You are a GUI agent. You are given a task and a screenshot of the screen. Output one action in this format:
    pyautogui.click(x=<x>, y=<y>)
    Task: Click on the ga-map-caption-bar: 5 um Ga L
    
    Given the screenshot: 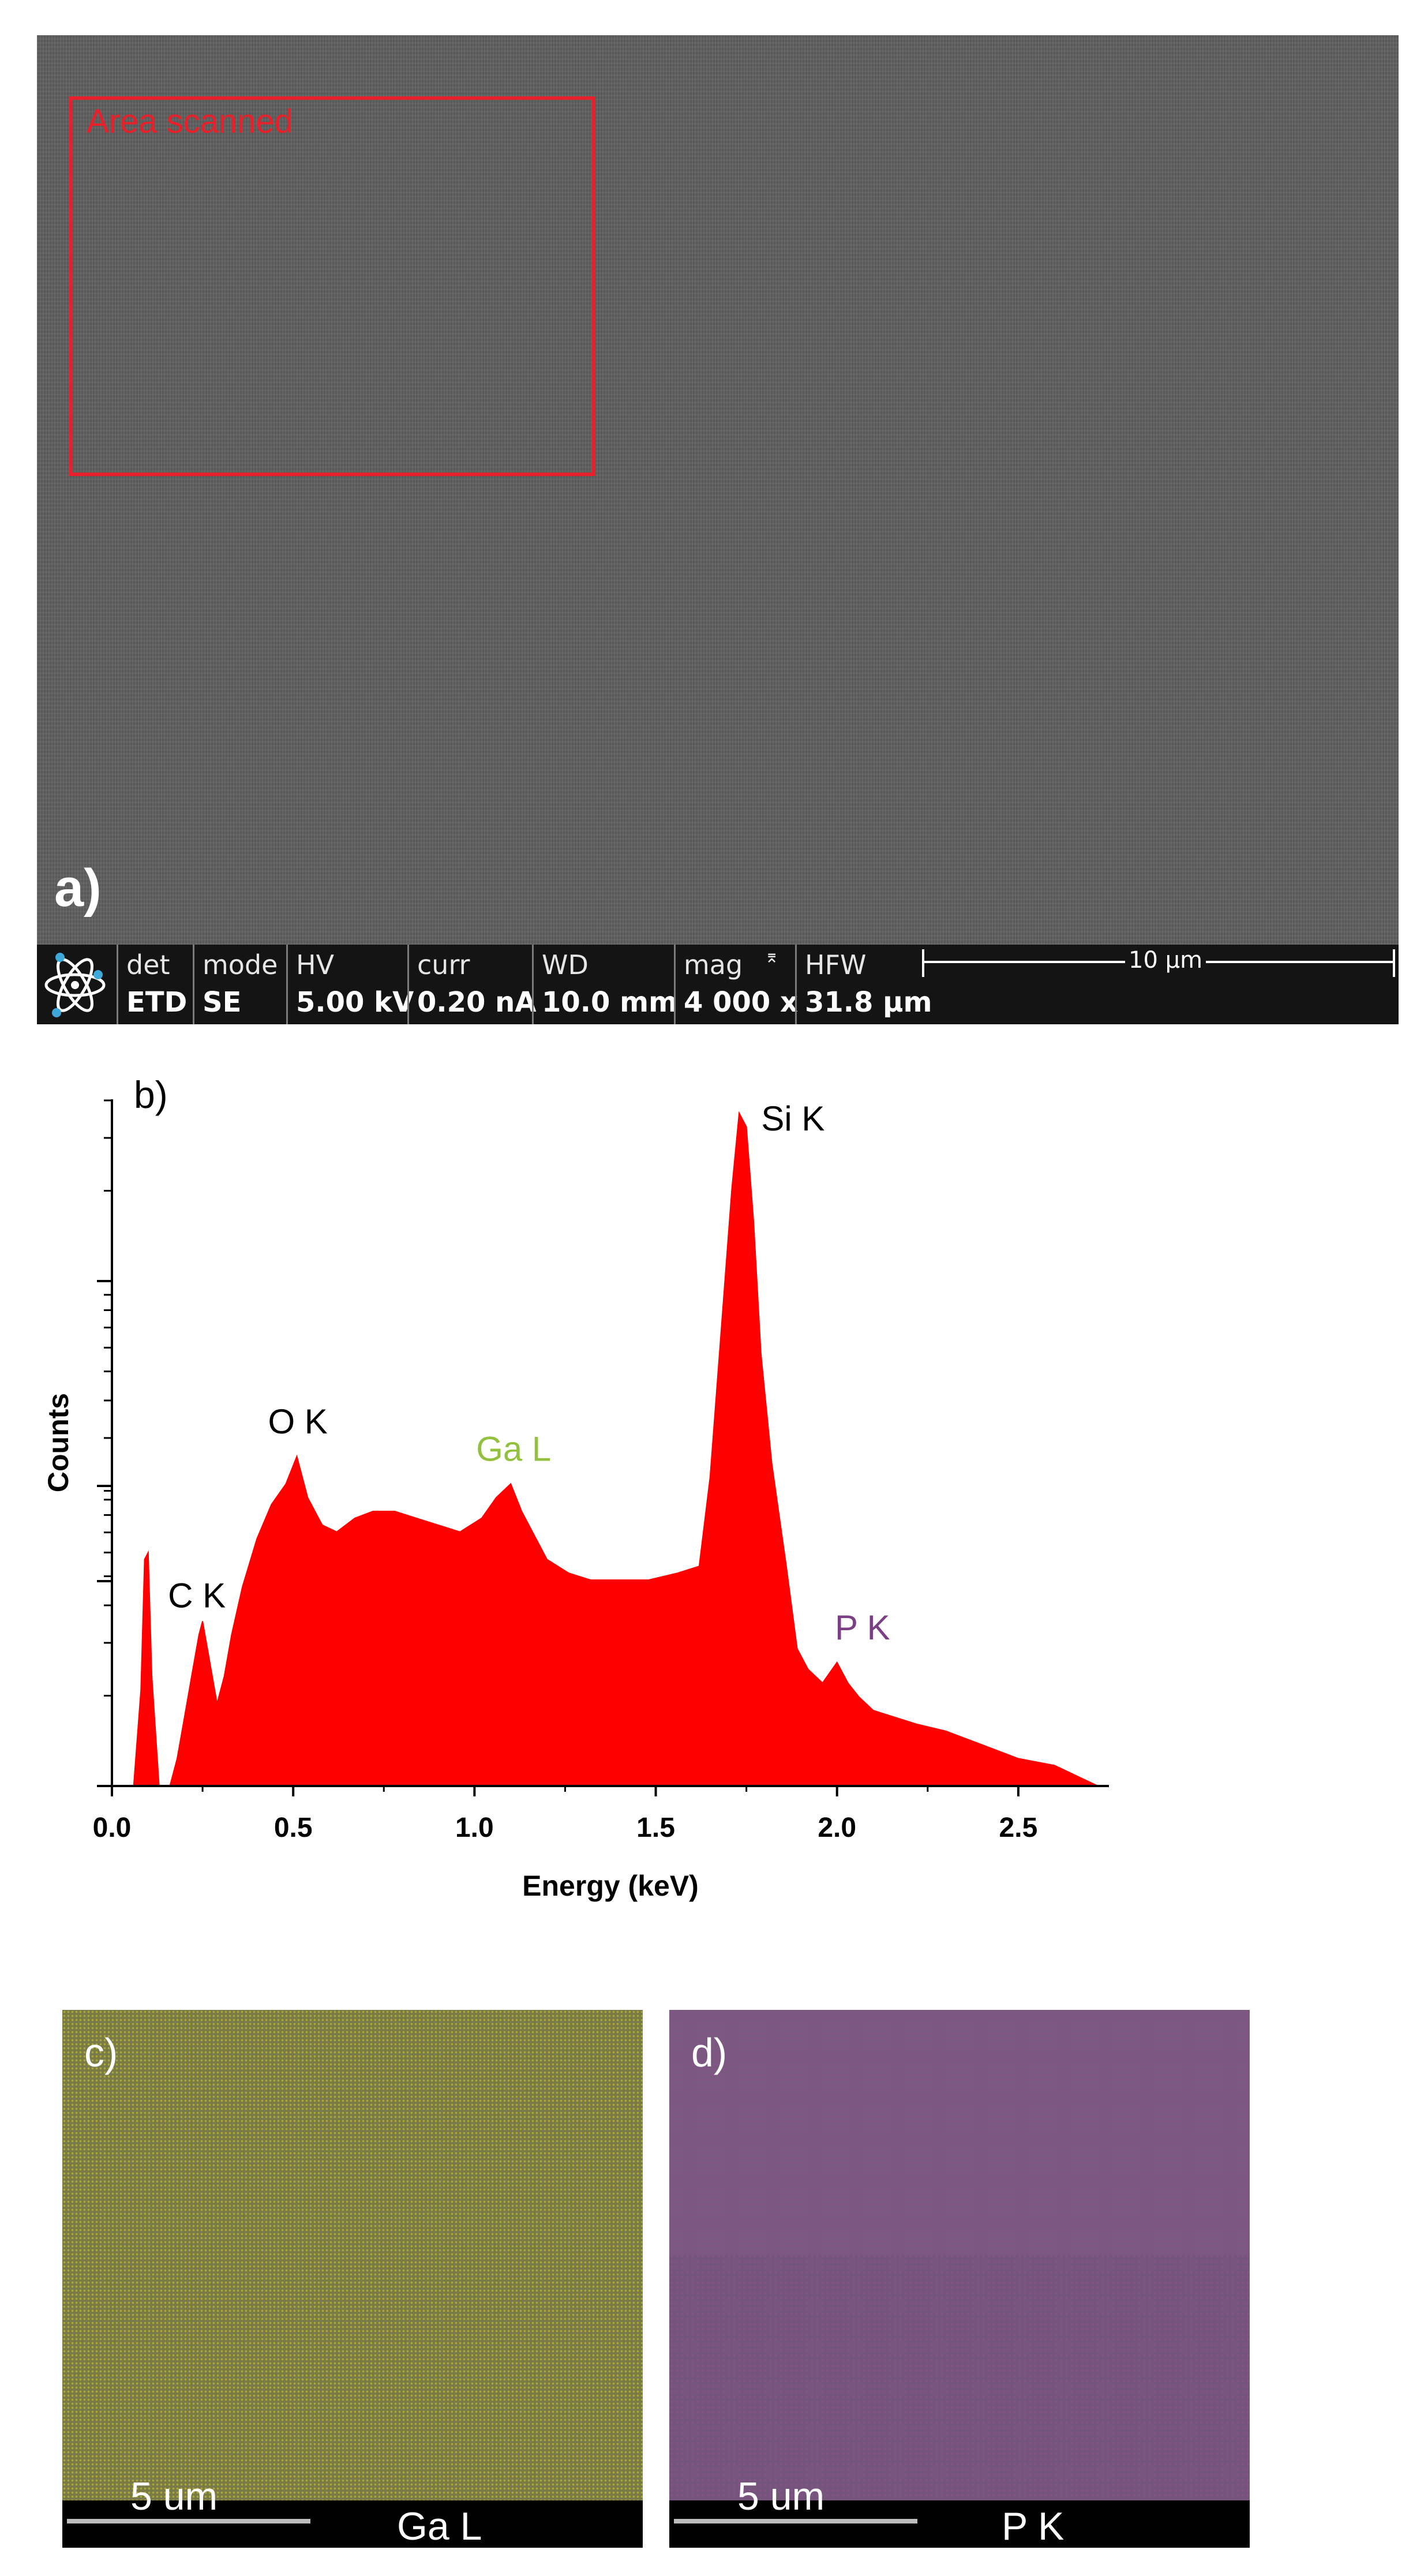 What is the action you would take?
    pyautogui.click(x=353, y=2511)
    